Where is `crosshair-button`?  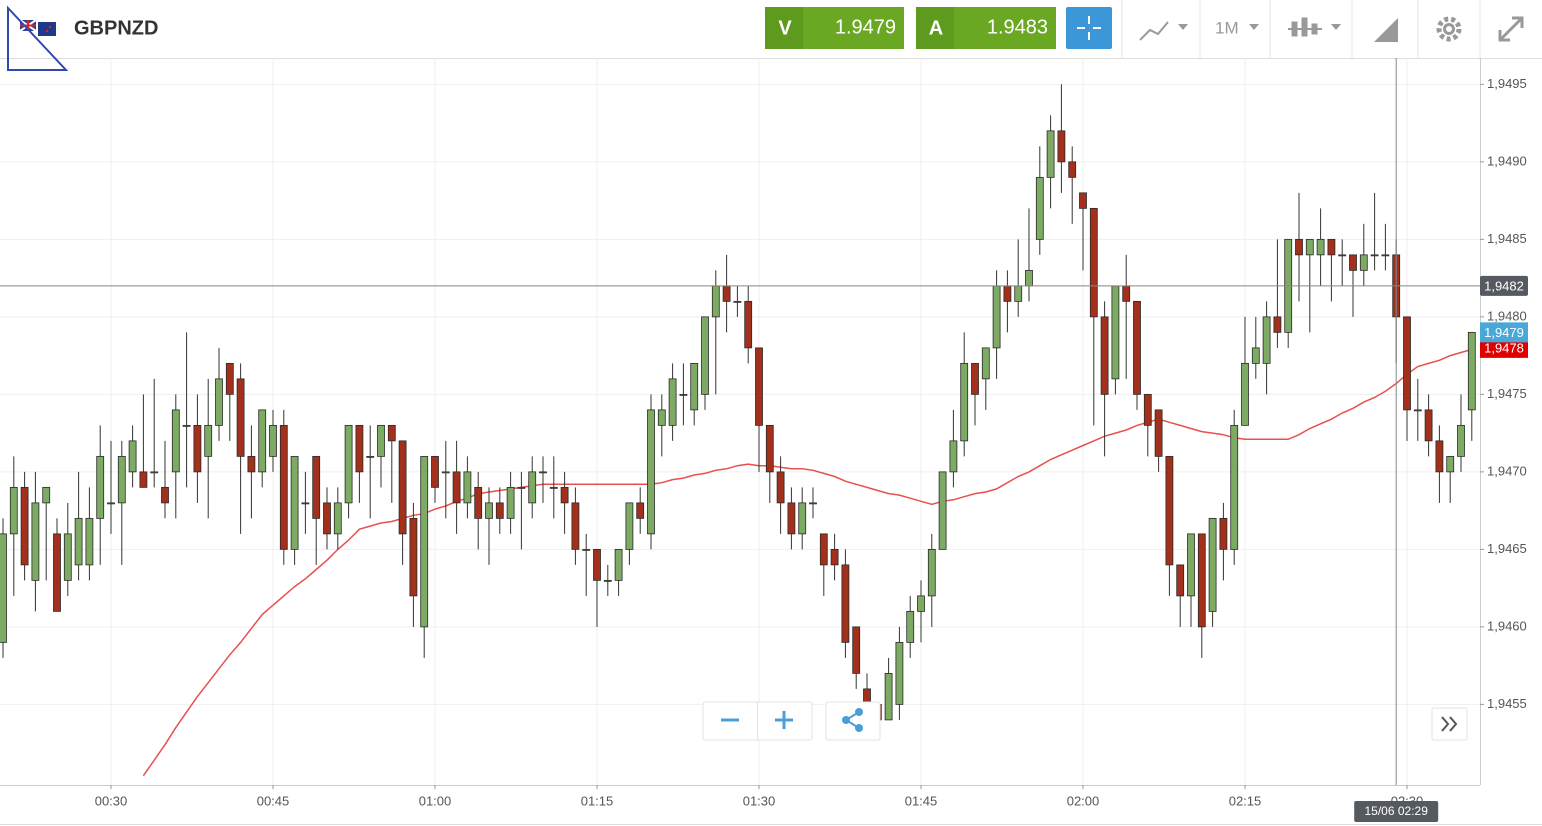 crosshair-button is located at coordinates (1089, 28).